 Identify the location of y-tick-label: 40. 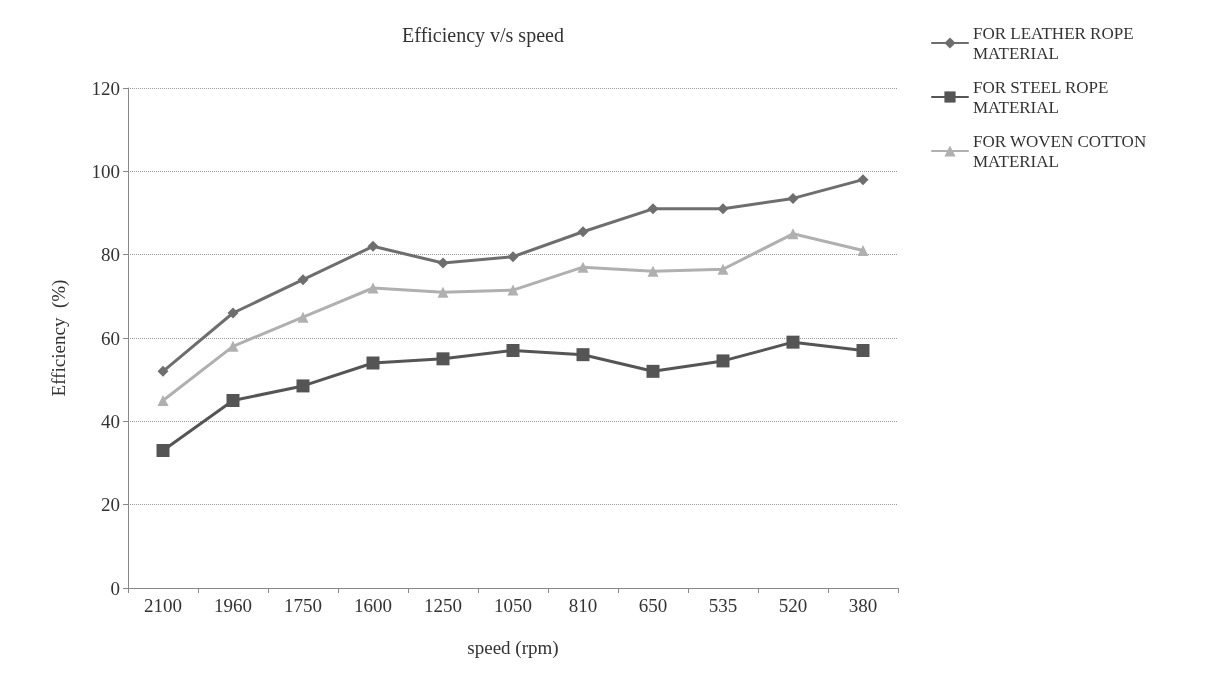
(110, 421).